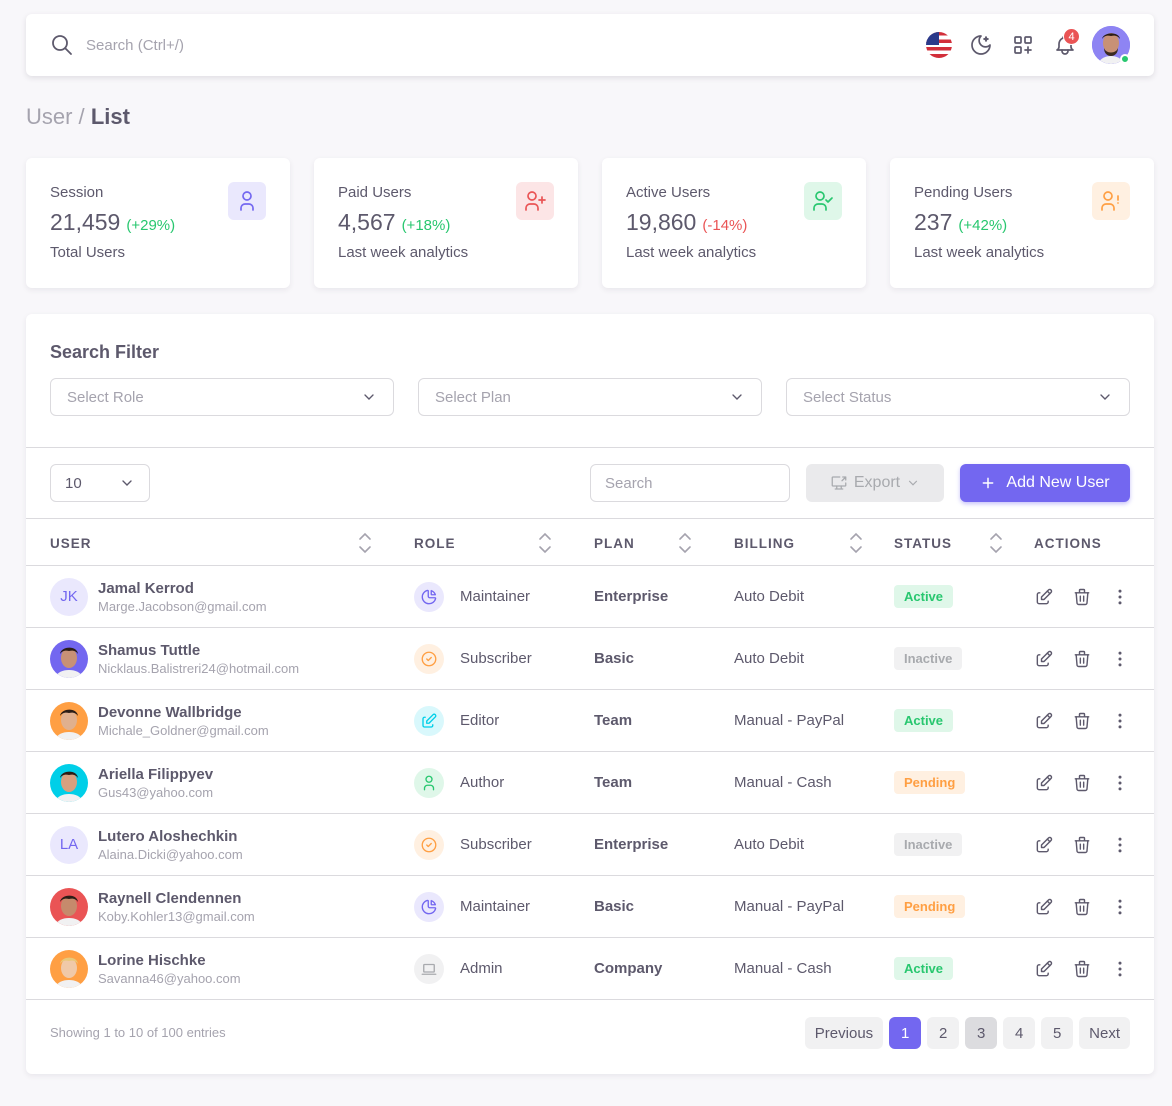 The width and height of the screenshot is (1172, 1106). What do you see at coordinates (614, 658) in the screenshot?
I see `plan-cell: Basic` at bounding box center [614, 658].